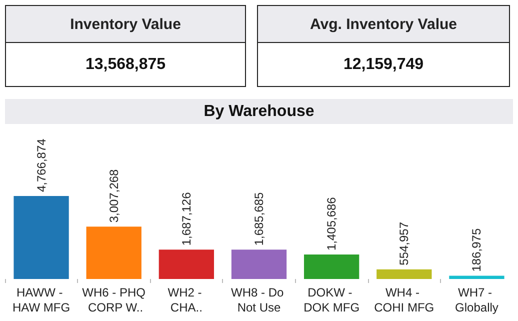 This screenshot has width=518, height=321. I want to click on x-tick-label: WH2 - CHA.., so click(187, 300).